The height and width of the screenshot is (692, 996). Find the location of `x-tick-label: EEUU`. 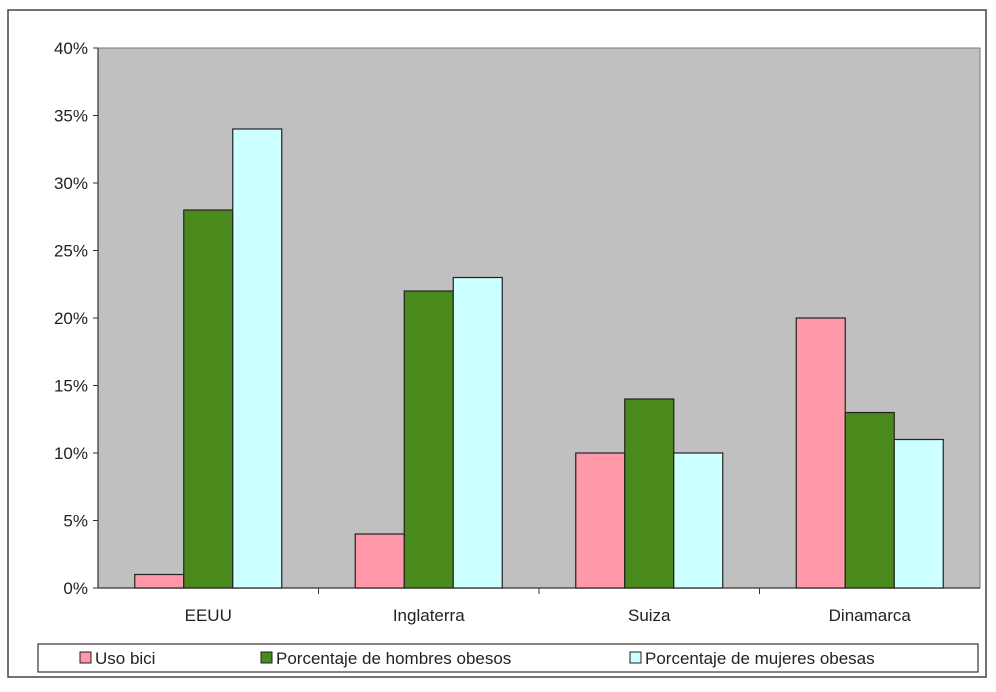

x-tick-label: EEUU is located at coordinates (208, 615).